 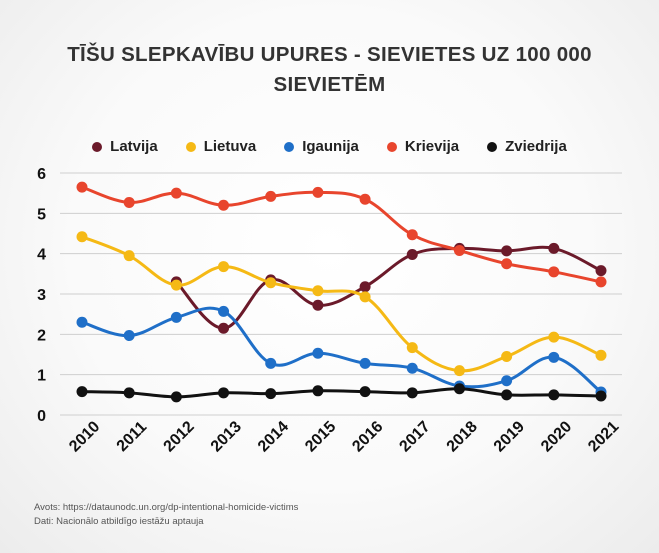 I want to click on x-tick-label: 2017, so click(x=414, y=436).